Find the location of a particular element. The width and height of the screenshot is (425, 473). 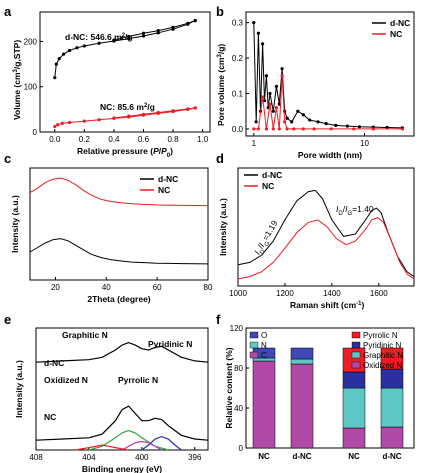

panel-label-e: e is located at coordinates (7, 319).